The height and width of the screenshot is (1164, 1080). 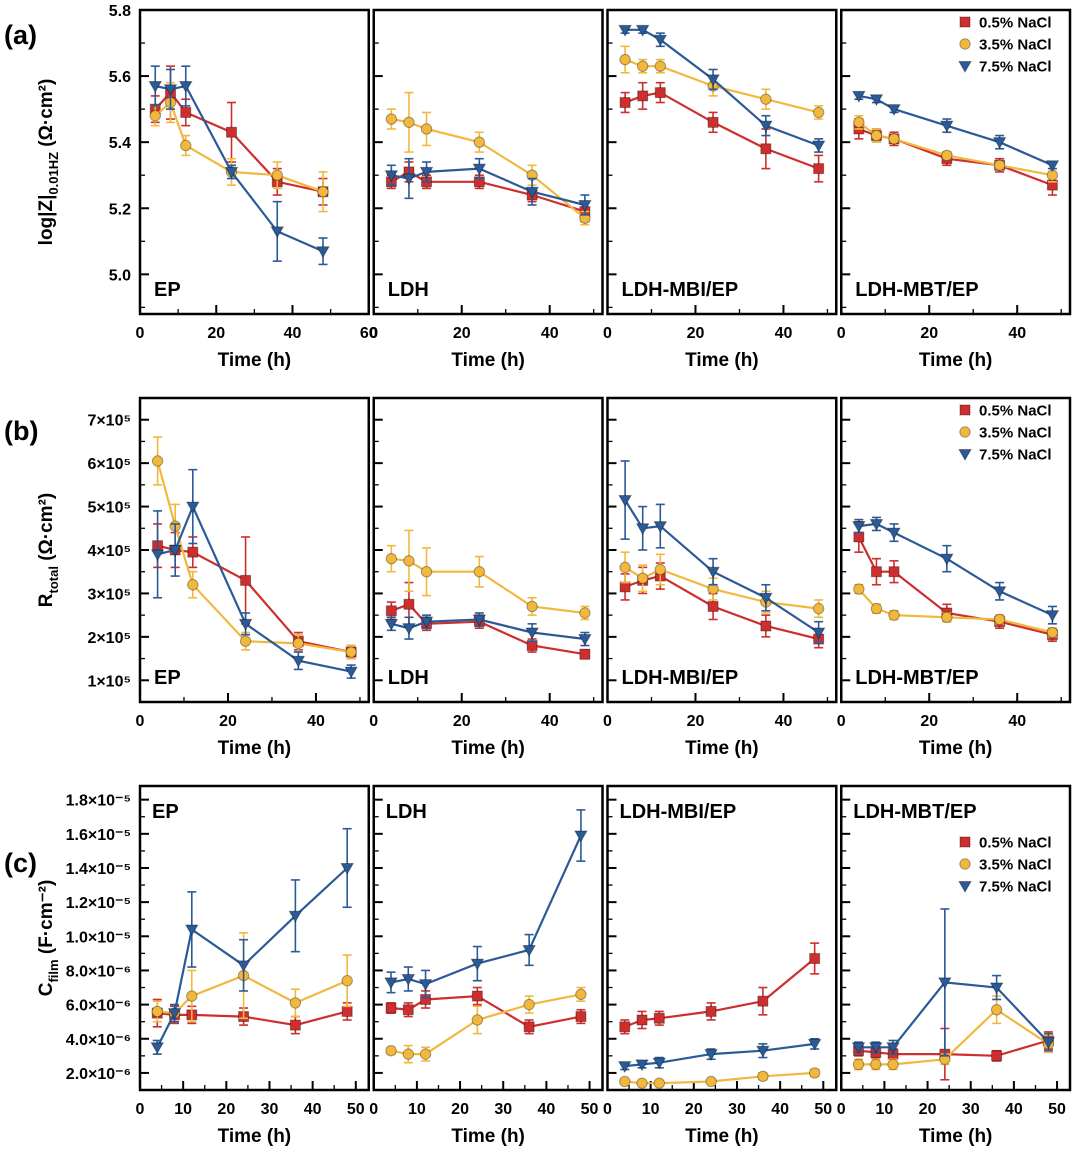 What do you see at coordinates (252, 957) in the screenshot?
I see `series-line` at bounding box center [252, 957].